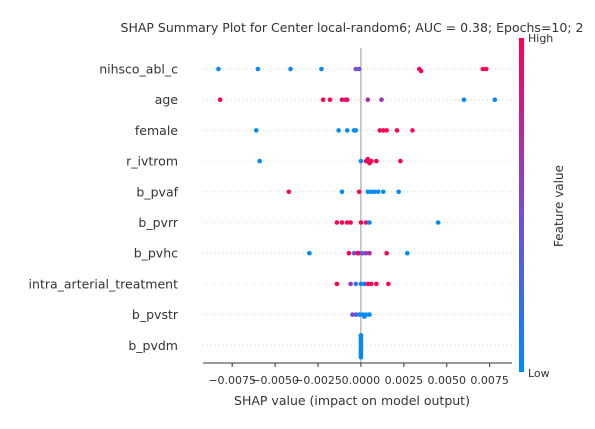 The height and width of the screenshot is (429, 595). Describe the element at coordinates (167, 99) in the screenshot. I see `feature-label: age` at that location.